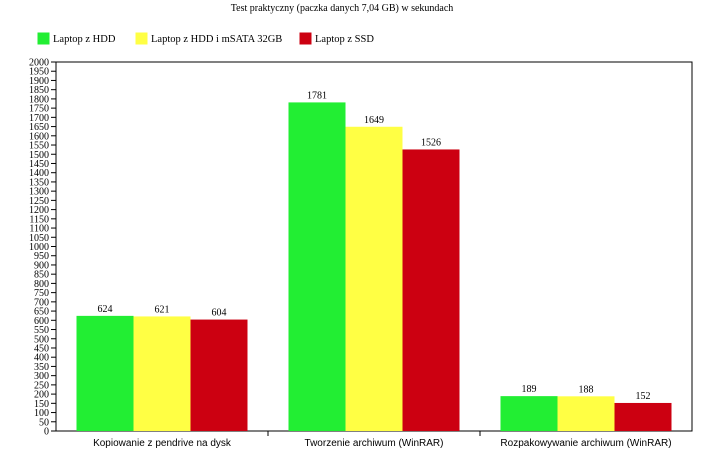 The width and height of the screenshot is (702, 462). Describe the element at coordinates (41, 302) in the screenshot. I see `y-tick-label: 700` at that location.